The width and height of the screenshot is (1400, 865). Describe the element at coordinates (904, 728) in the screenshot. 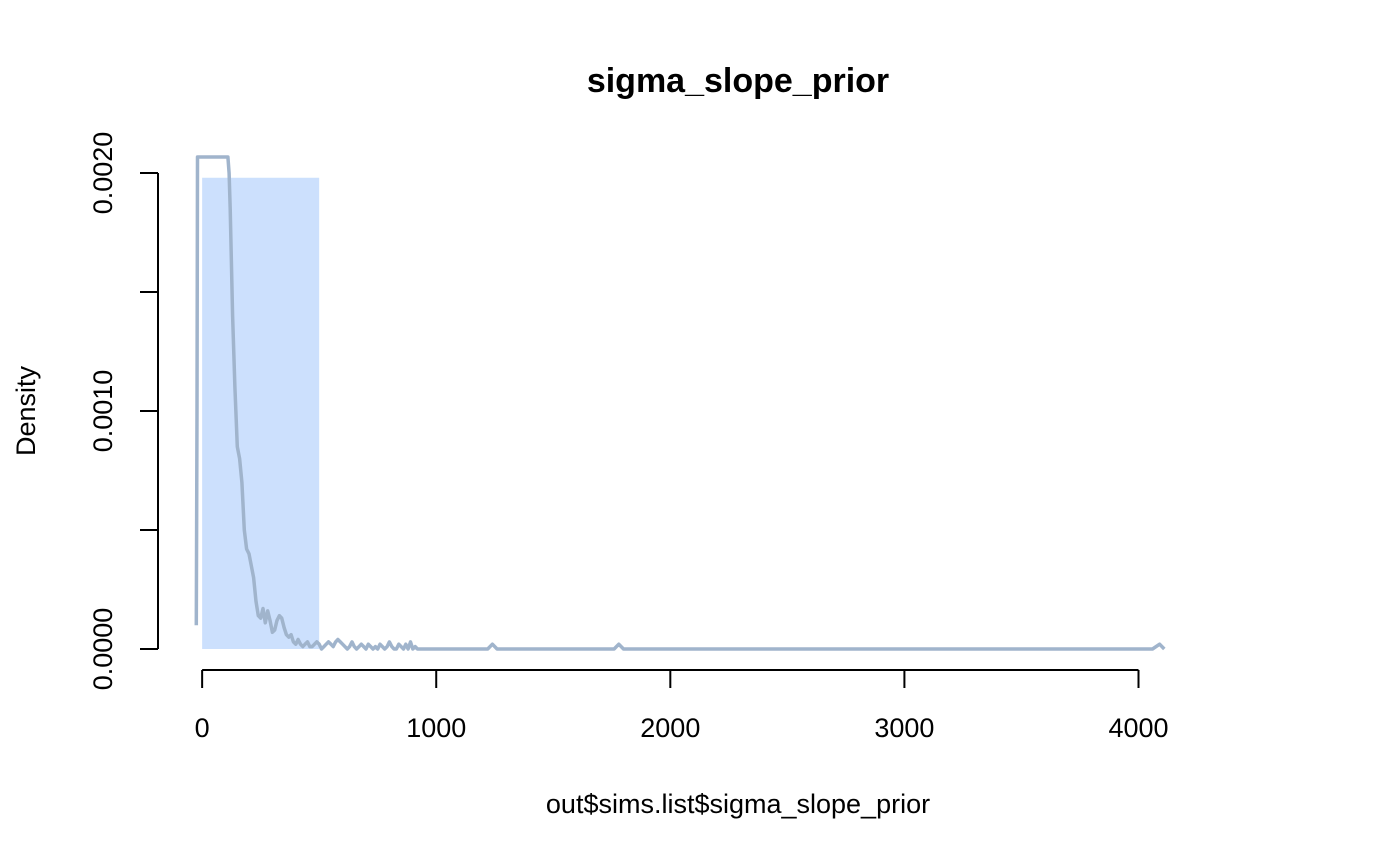

I see `x-tick-label-3: 3000` at that location.